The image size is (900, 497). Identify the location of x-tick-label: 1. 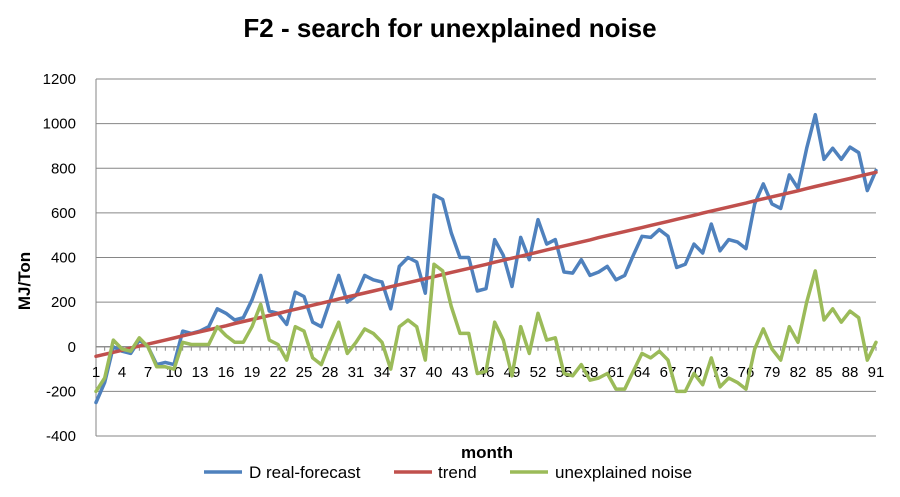
(96, 372).